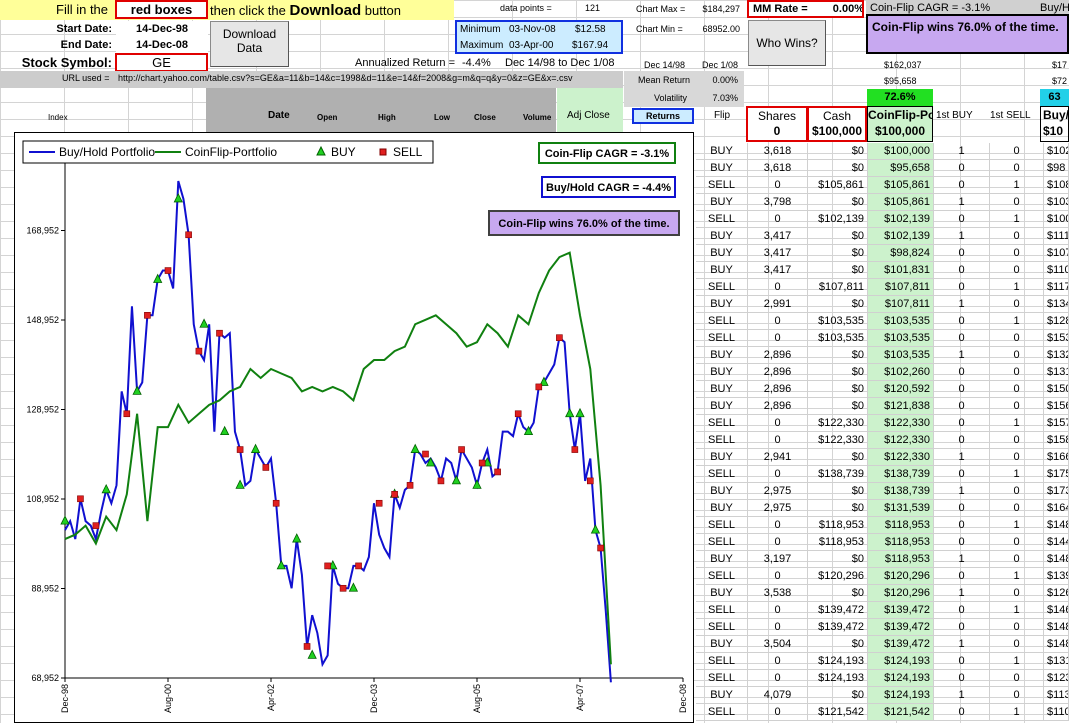 This screenshot has width=1069, height=727. What do you see at coordinates (607, 154) in the screenshot?
I see `coinflip-cagr-annotation: Coin-Flip CAGR = -3.1%` at bounding box center [607, 154].